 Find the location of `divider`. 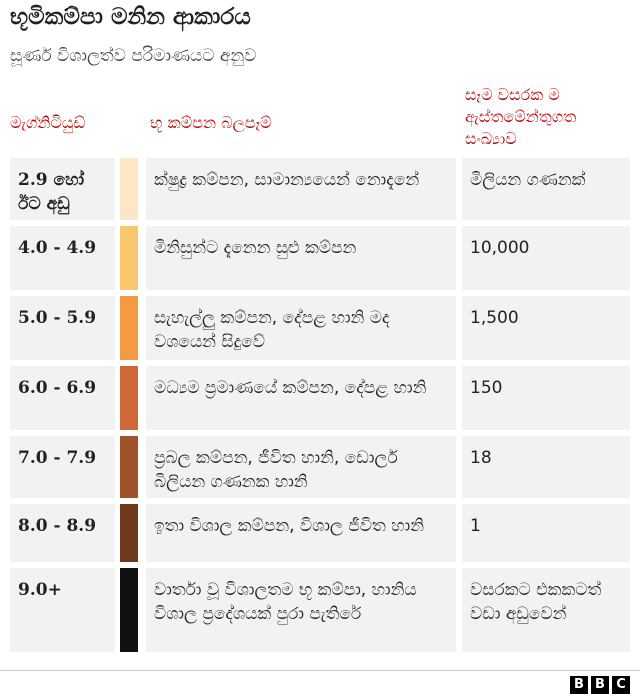

divider is located at coordinates (320, 670).